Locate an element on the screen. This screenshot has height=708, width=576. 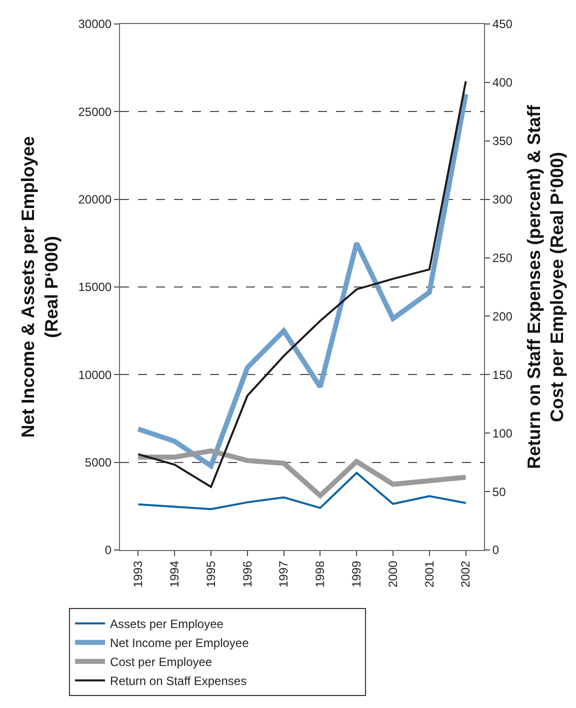
x-tick-label: 1994 is located at coordinates (175, 574).